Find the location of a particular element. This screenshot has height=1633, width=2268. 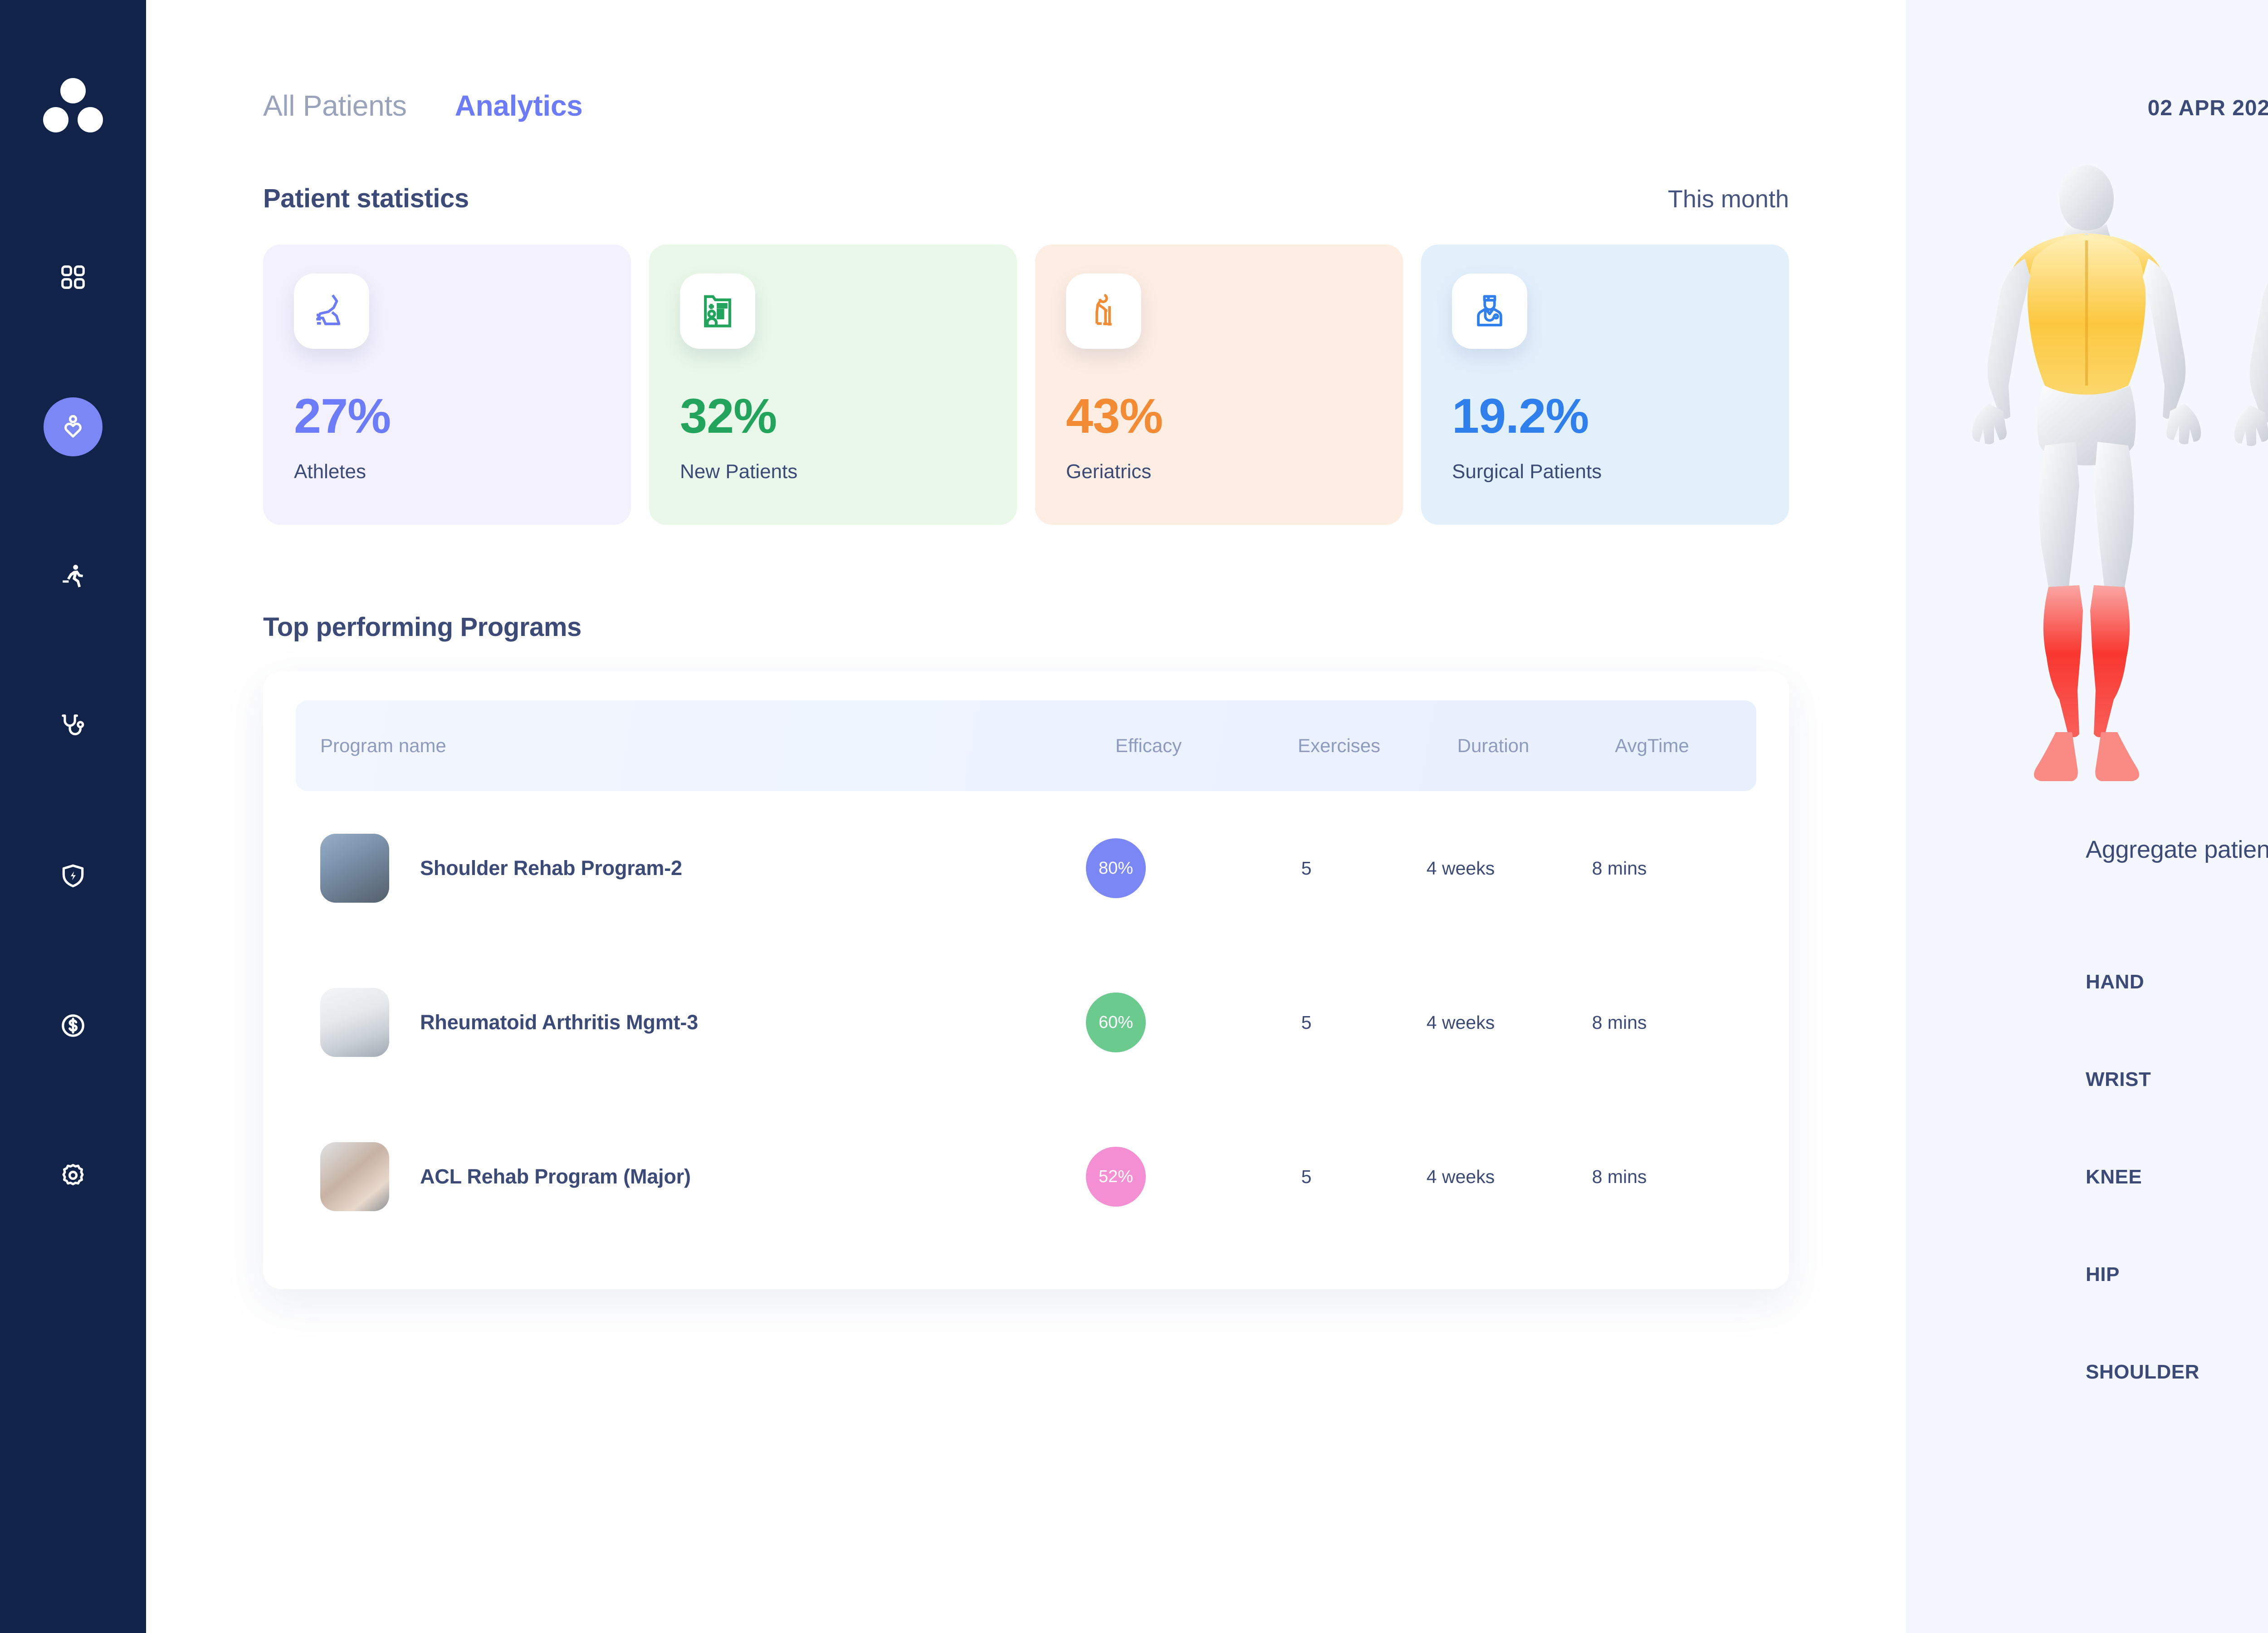

list-item: KNEE 11% is located at coordinates (2177, 1177).